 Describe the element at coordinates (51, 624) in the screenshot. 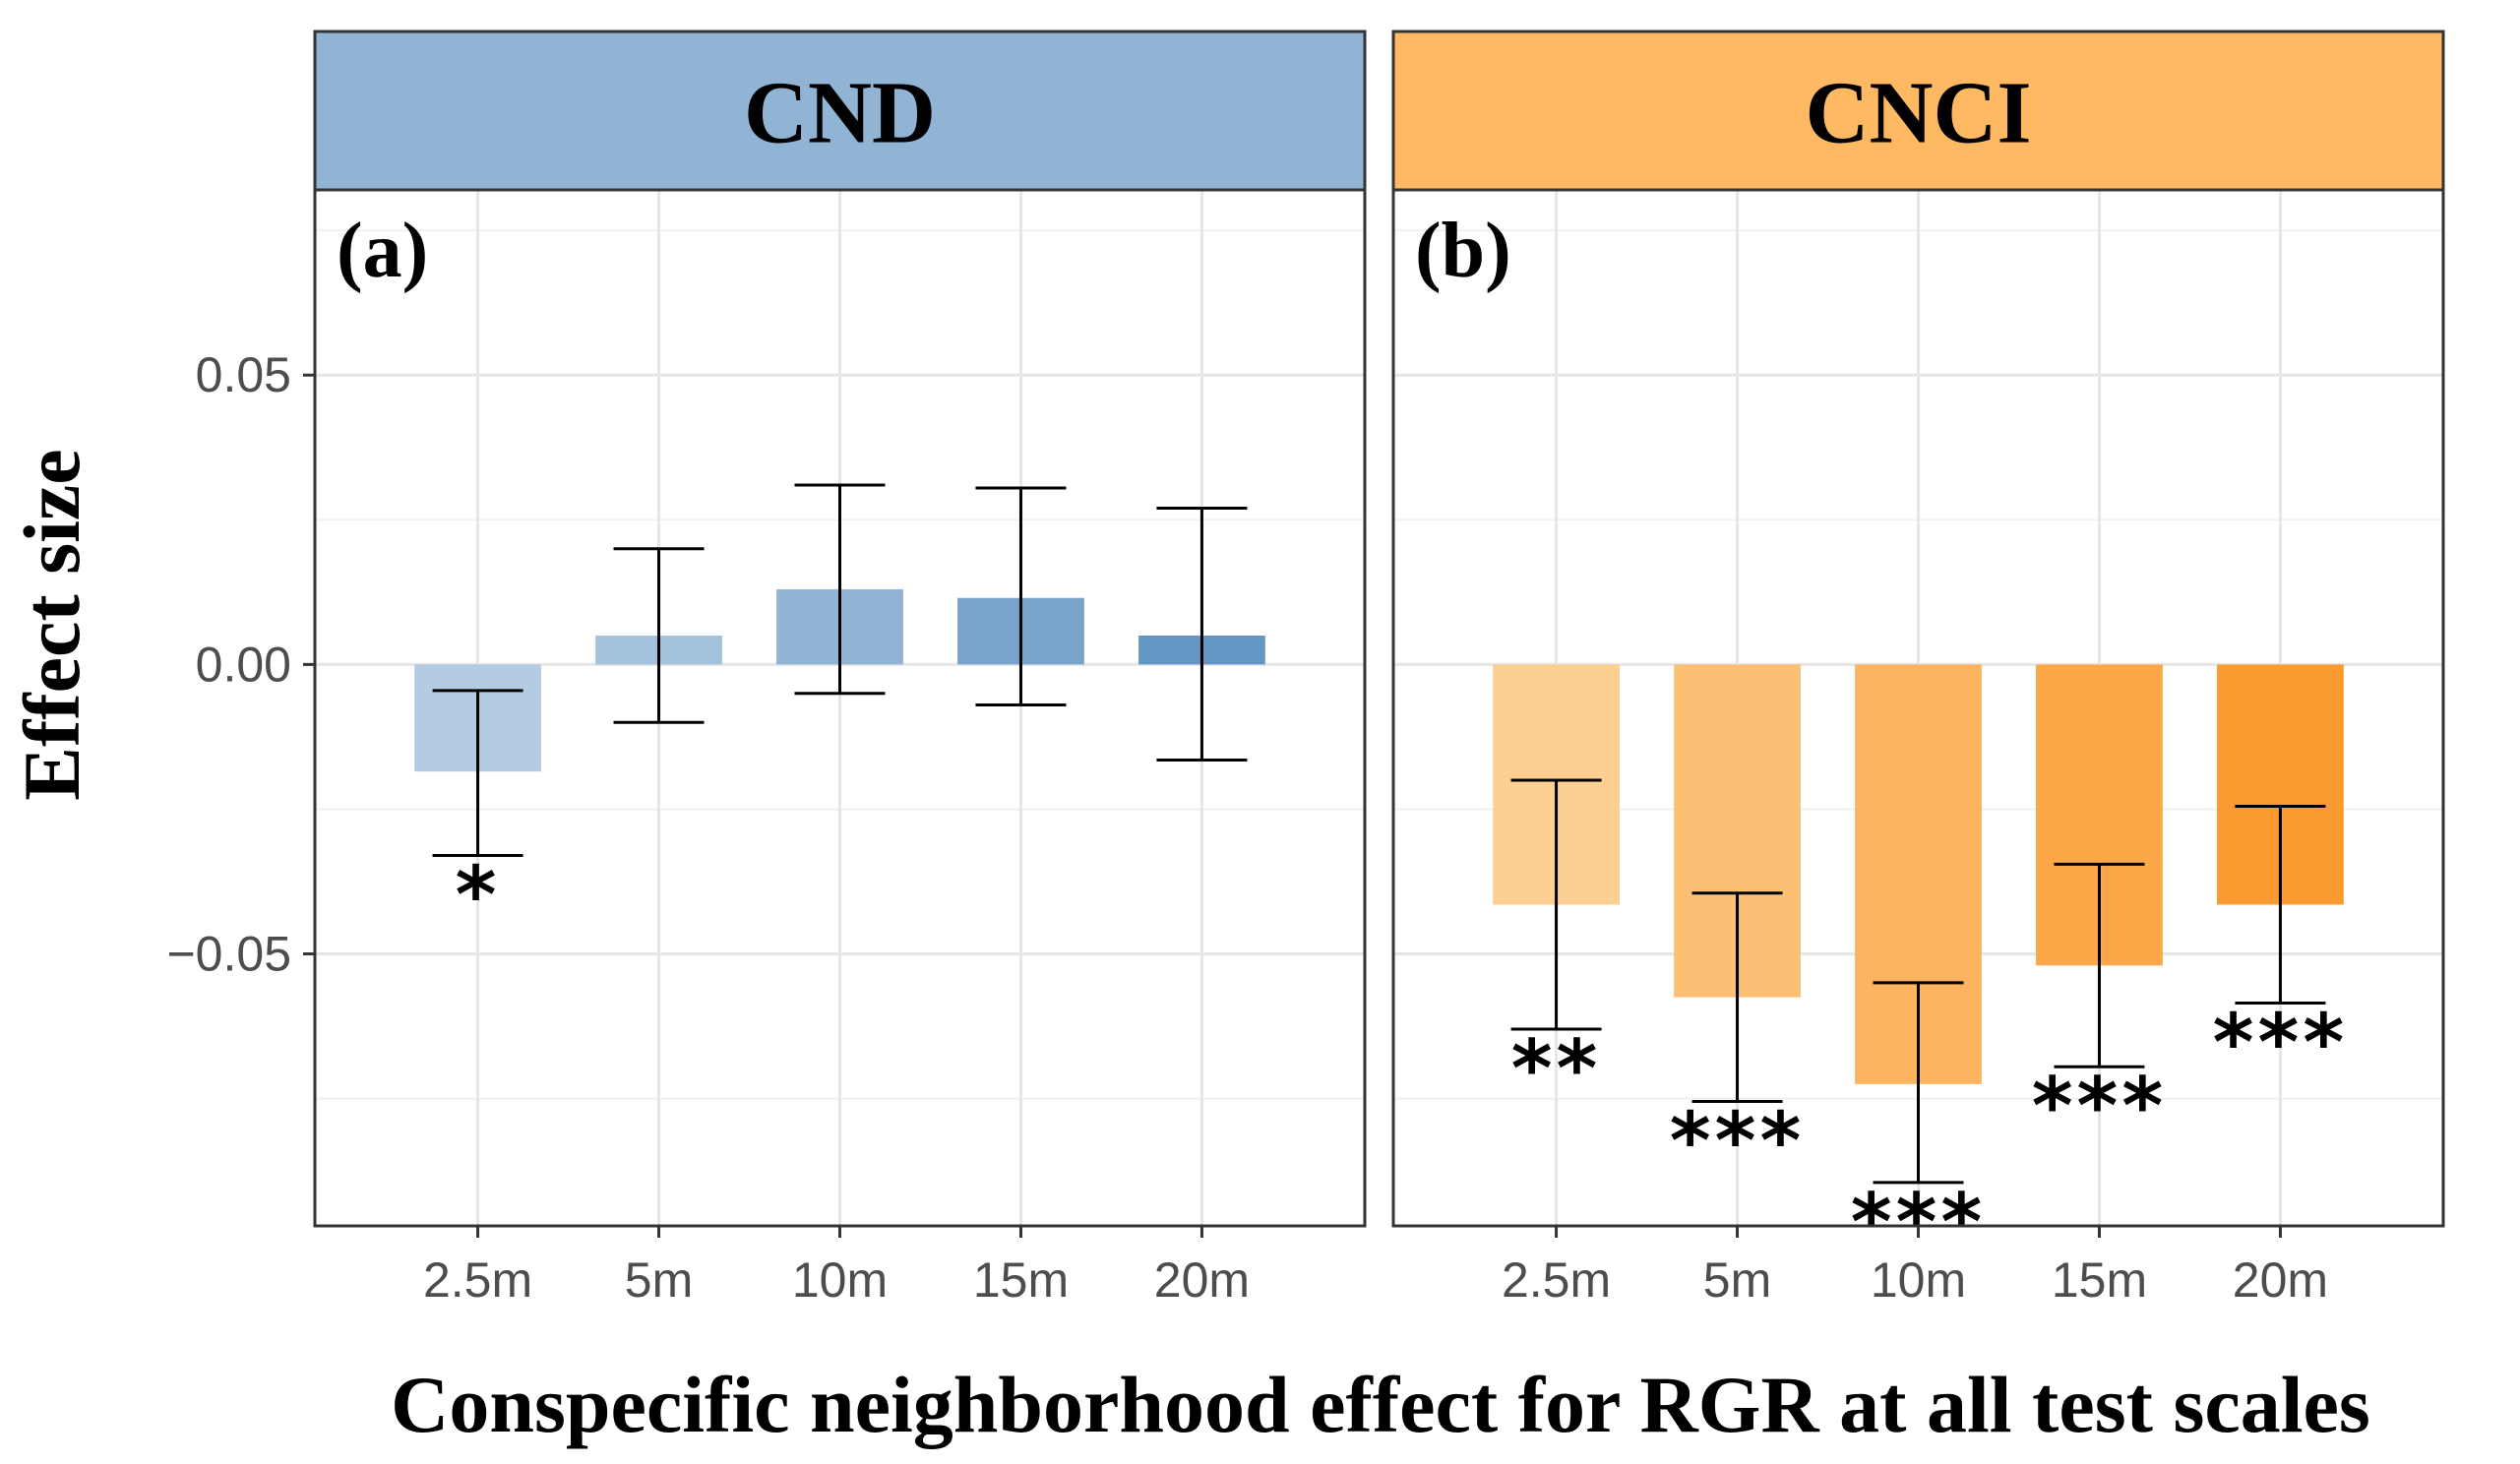

I see `y-axis-title: Effect size` at that location.